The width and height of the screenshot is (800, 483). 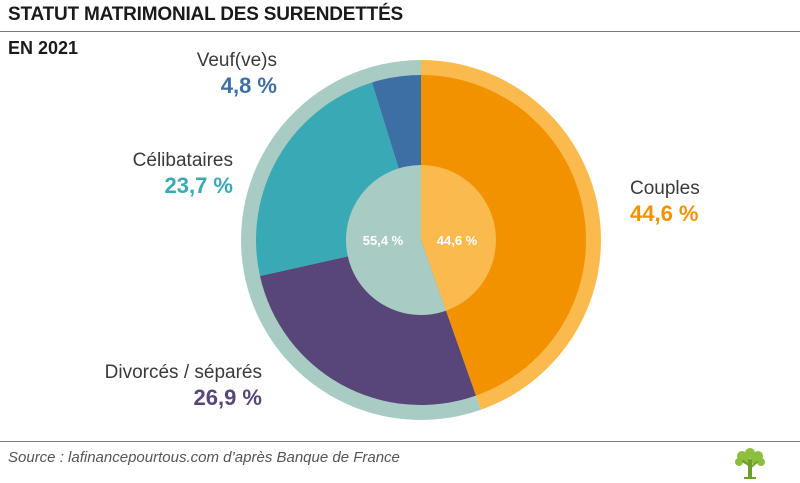 I want to click on inner-label-couples: 44,6 %, so click(x=457, y=240).